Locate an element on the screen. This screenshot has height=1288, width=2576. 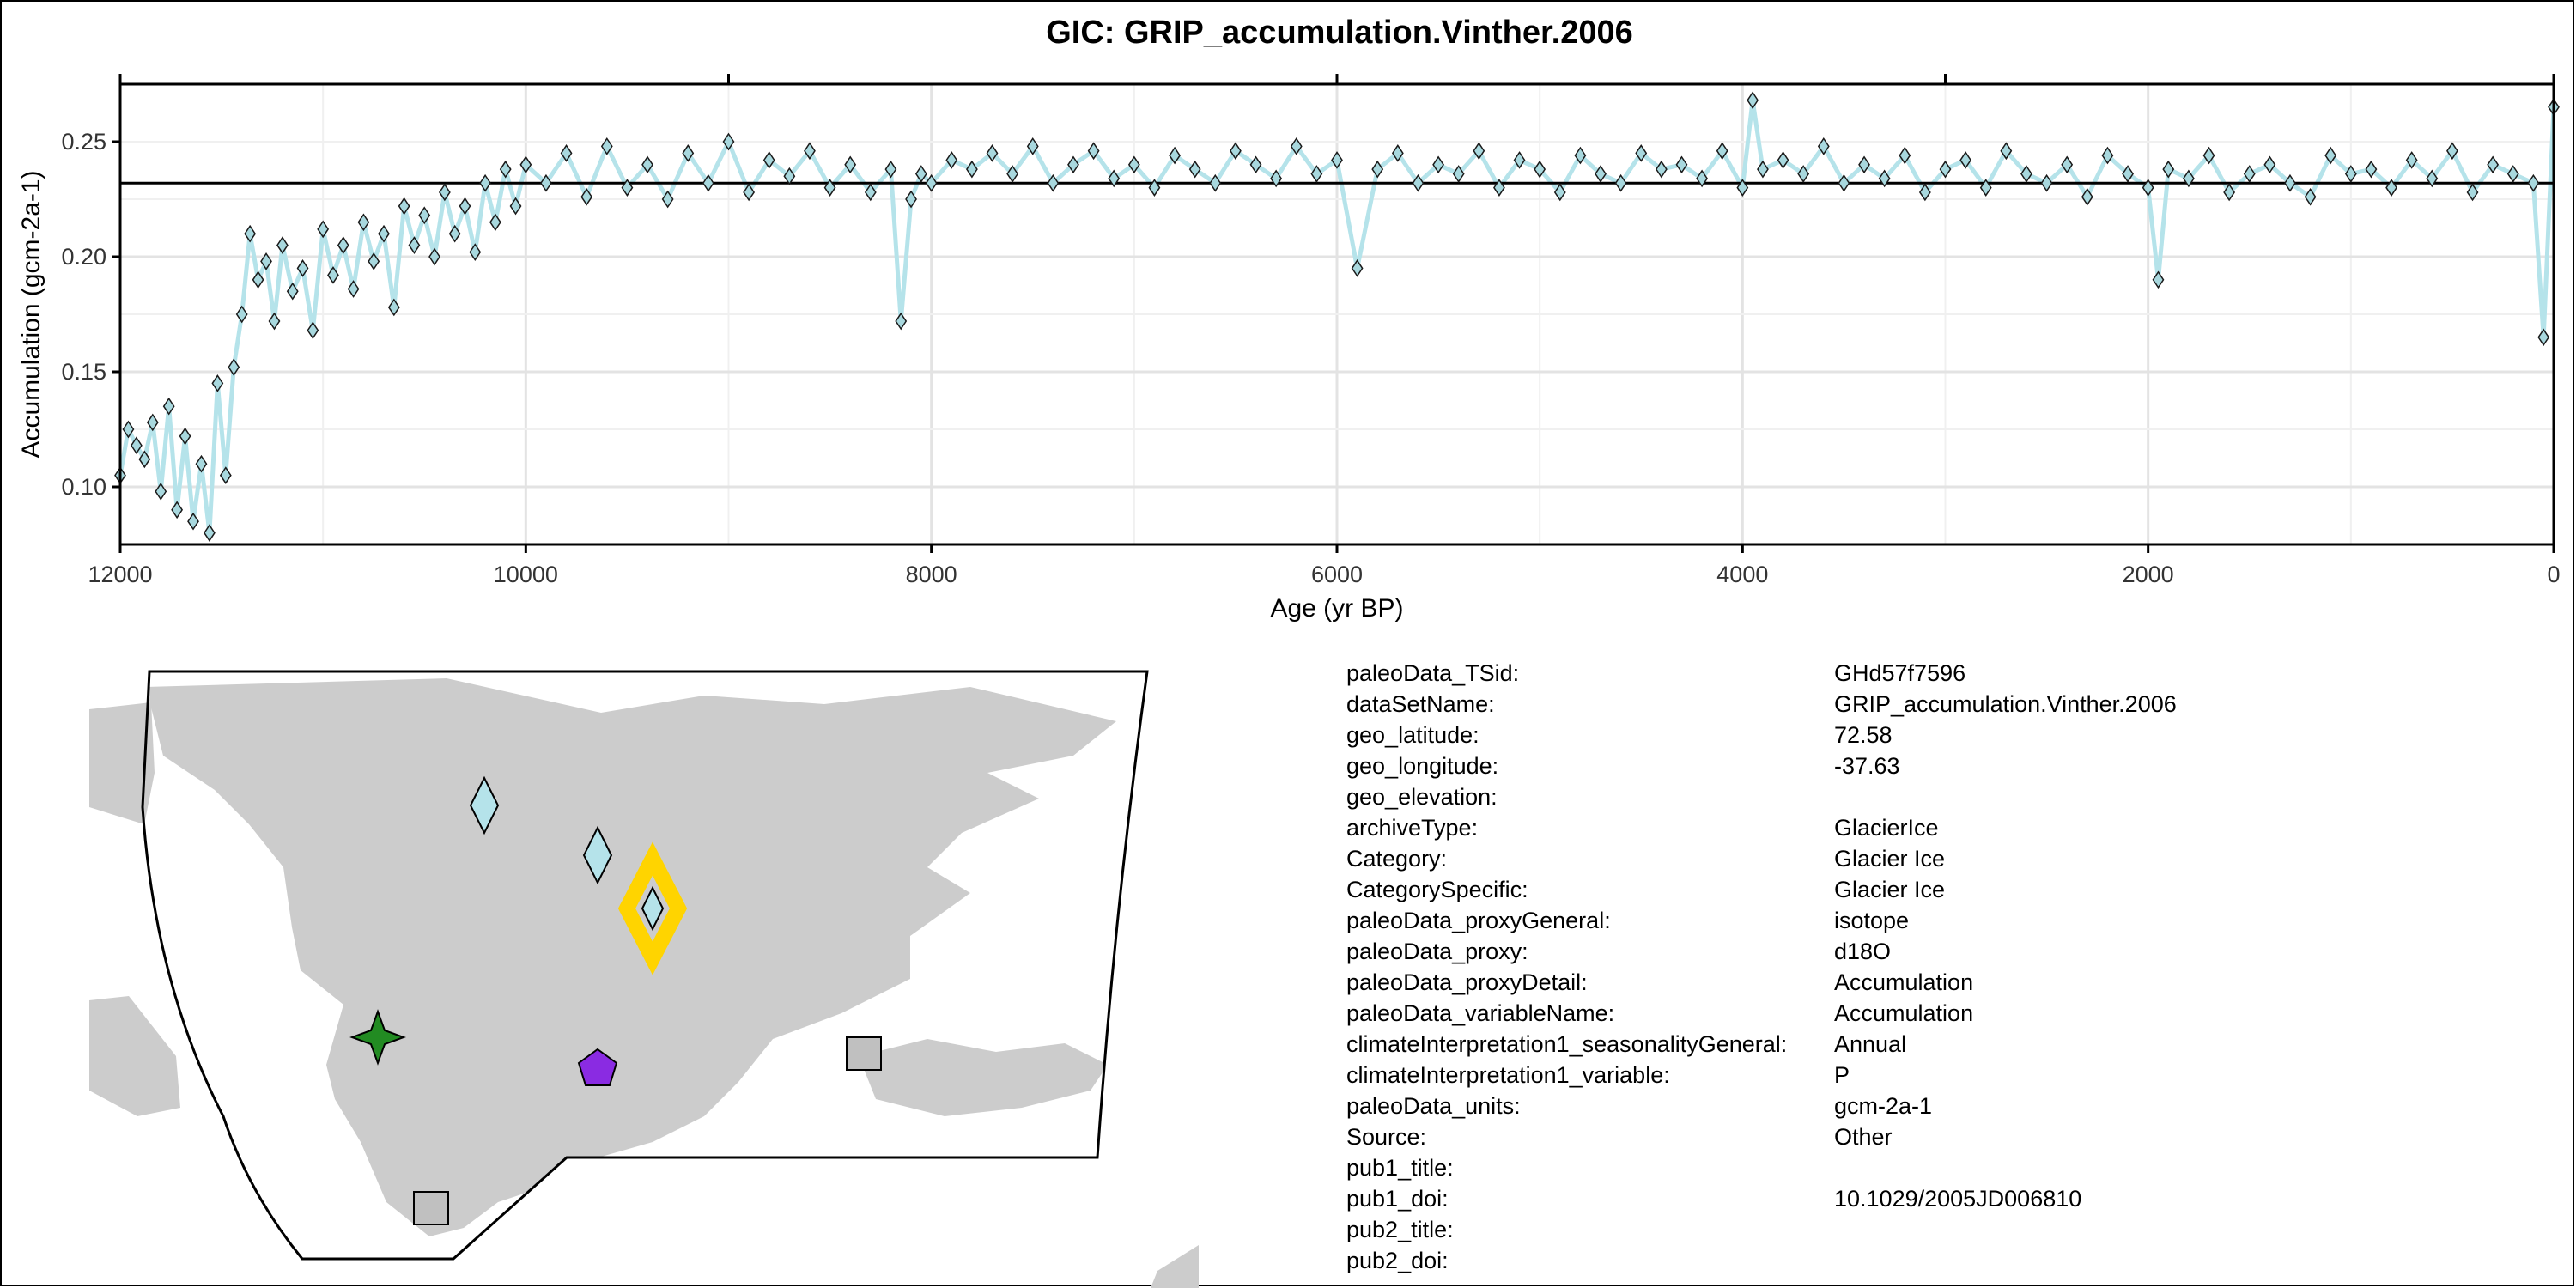
metadata-value: Other is located at coordinates (1864, 1137).